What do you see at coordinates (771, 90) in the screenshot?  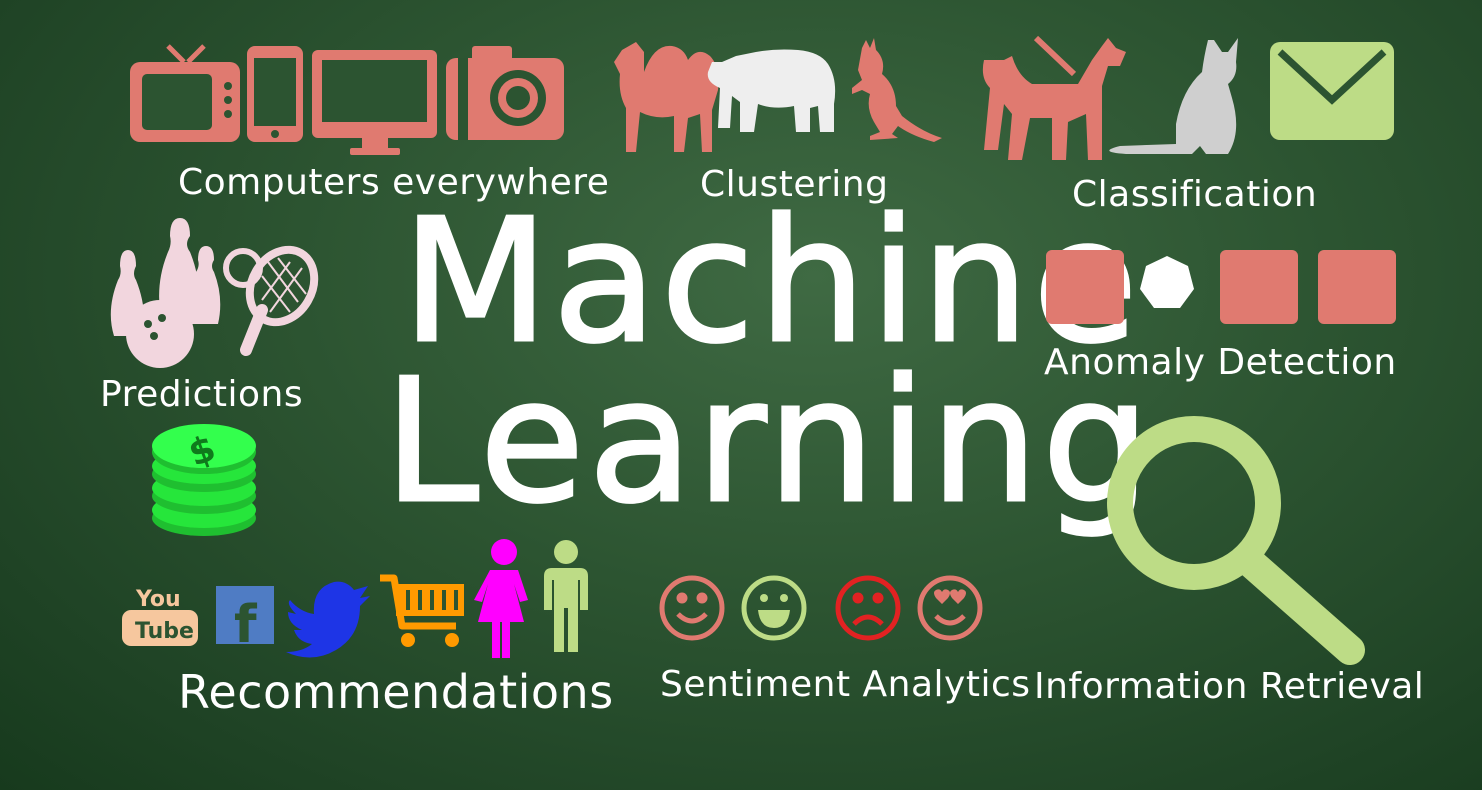 I see `bear-icon` at bounding box center [771, 90].